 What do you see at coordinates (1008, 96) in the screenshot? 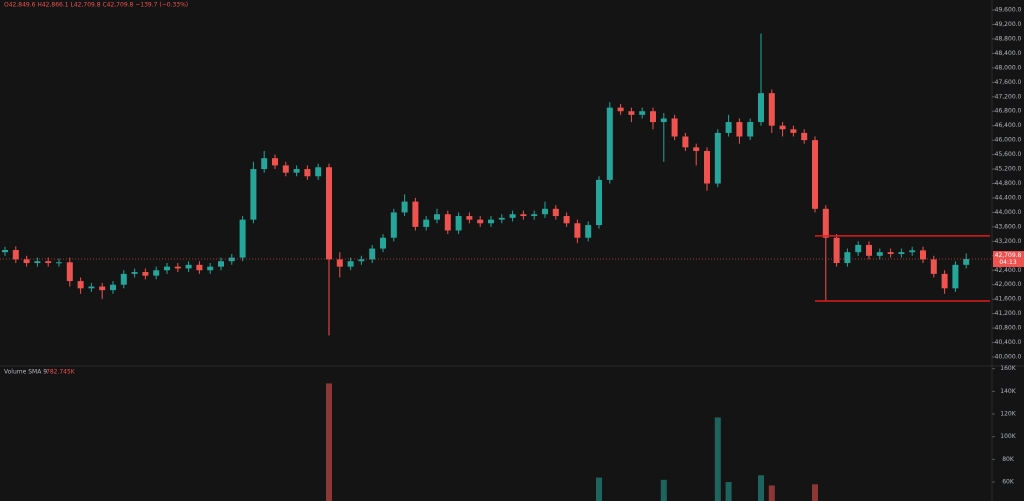
I see `y-tick-label: 47,200.0` at bounding box center [1008, 96].